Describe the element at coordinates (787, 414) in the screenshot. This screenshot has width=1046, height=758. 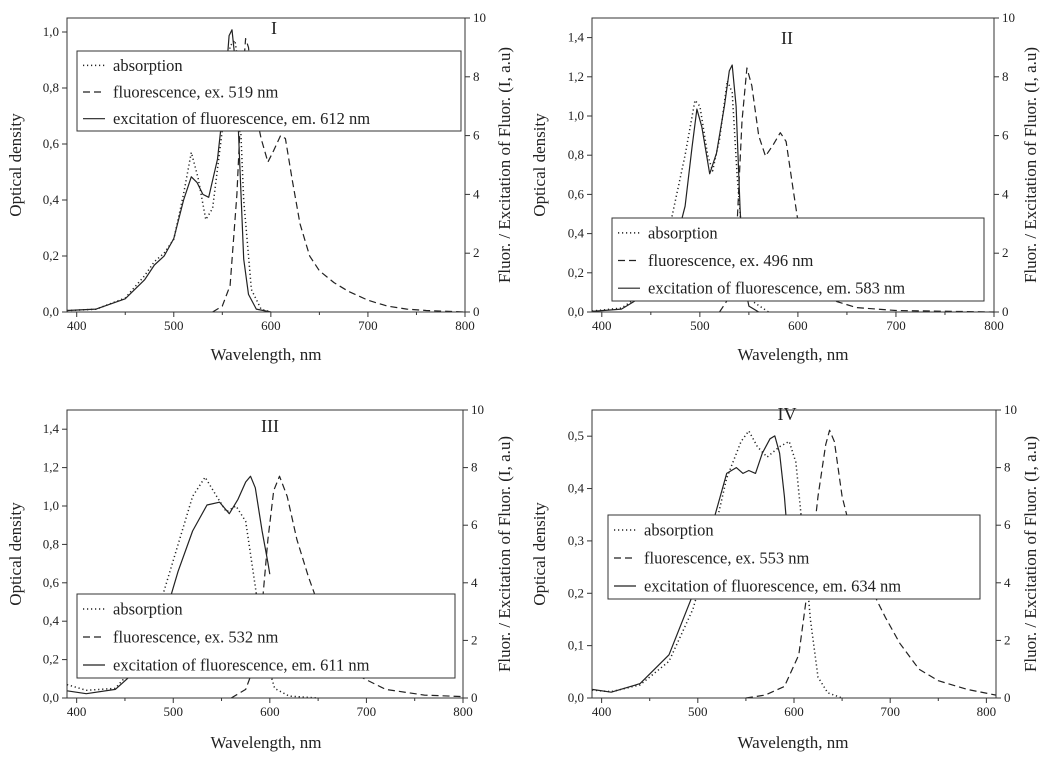
I see `panel-title: IV` at that location.